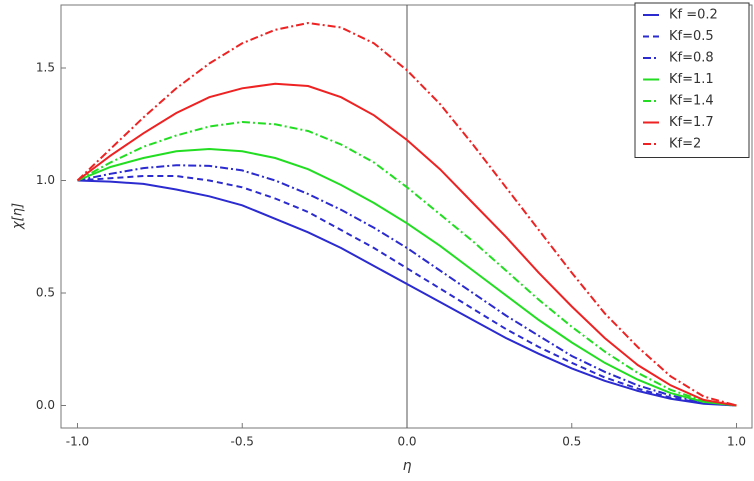  I want to click on y-axis-label: χ[η], so click(18, 216).